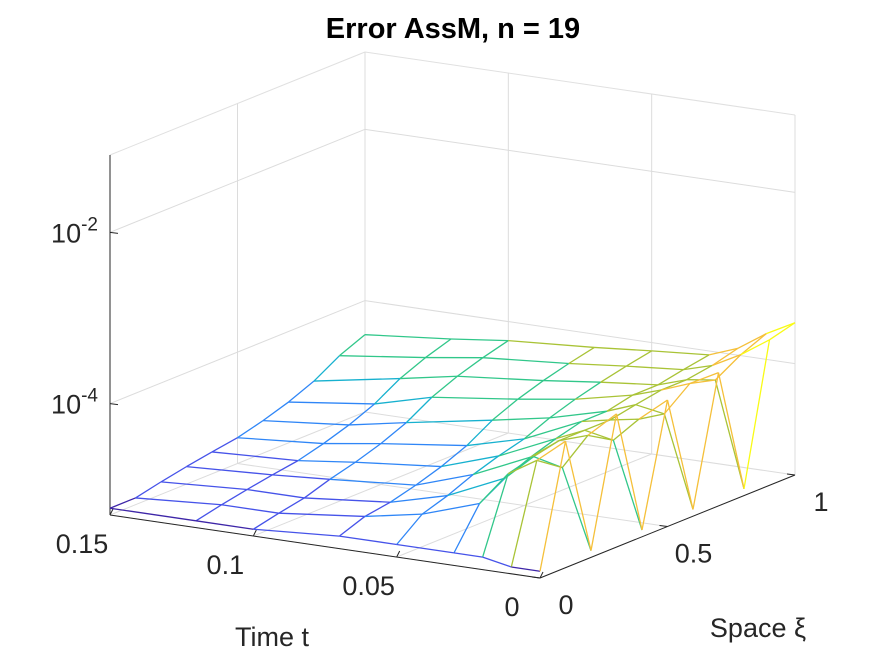 This screenshot has width=875, height=661. Describe the element at coordinates (89, 224) in the screenshot. I see `z-tick-exponent: -2` at that location.